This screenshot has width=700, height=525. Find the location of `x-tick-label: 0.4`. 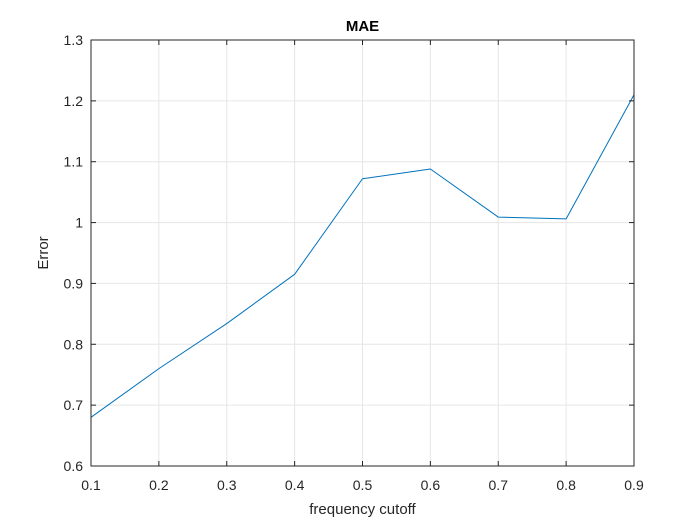

x-tick-label: 0.4 is located at coordinates (295, 485).